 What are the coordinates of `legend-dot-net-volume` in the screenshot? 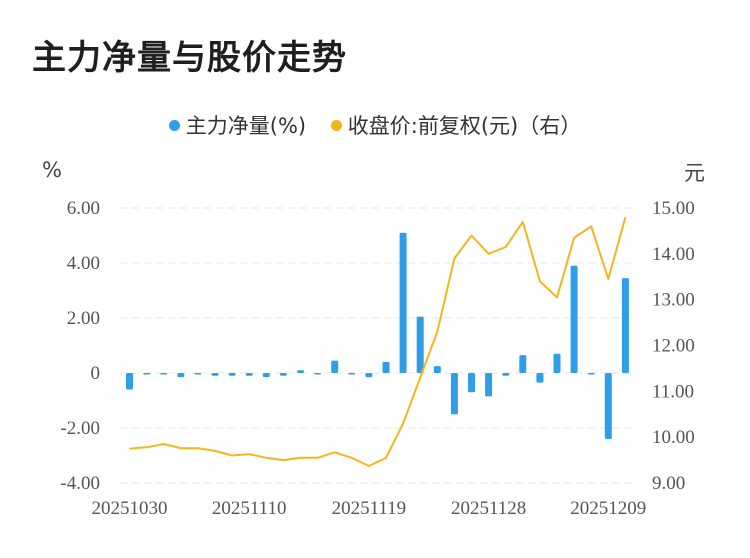 It's located at (174, 125).